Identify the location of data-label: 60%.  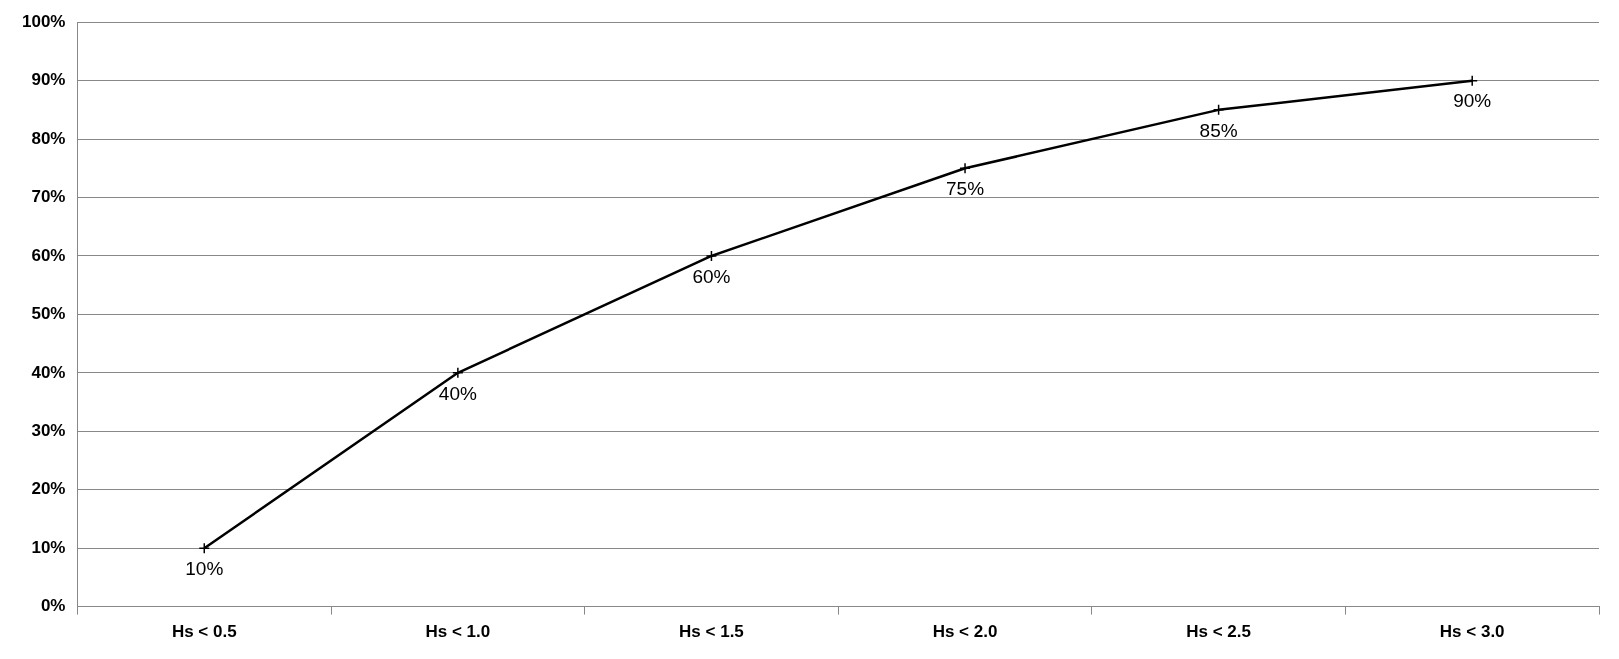
(711, 276).